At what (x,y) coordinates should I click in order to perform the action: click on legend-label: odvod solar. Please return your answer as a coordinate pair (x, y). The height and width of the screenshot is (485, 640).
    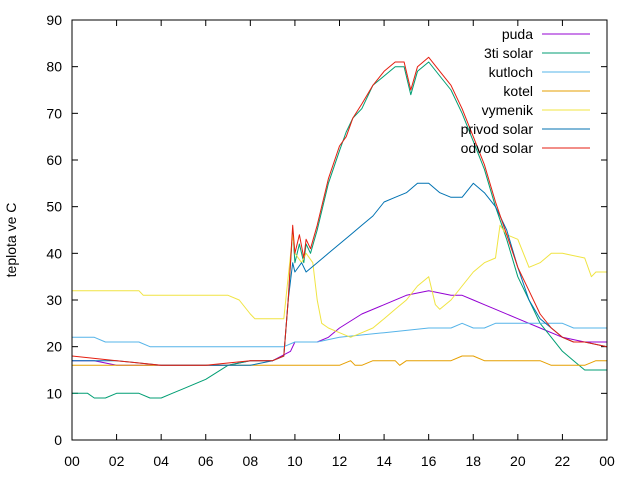
    Looking at the image, I should click on (497, 148).